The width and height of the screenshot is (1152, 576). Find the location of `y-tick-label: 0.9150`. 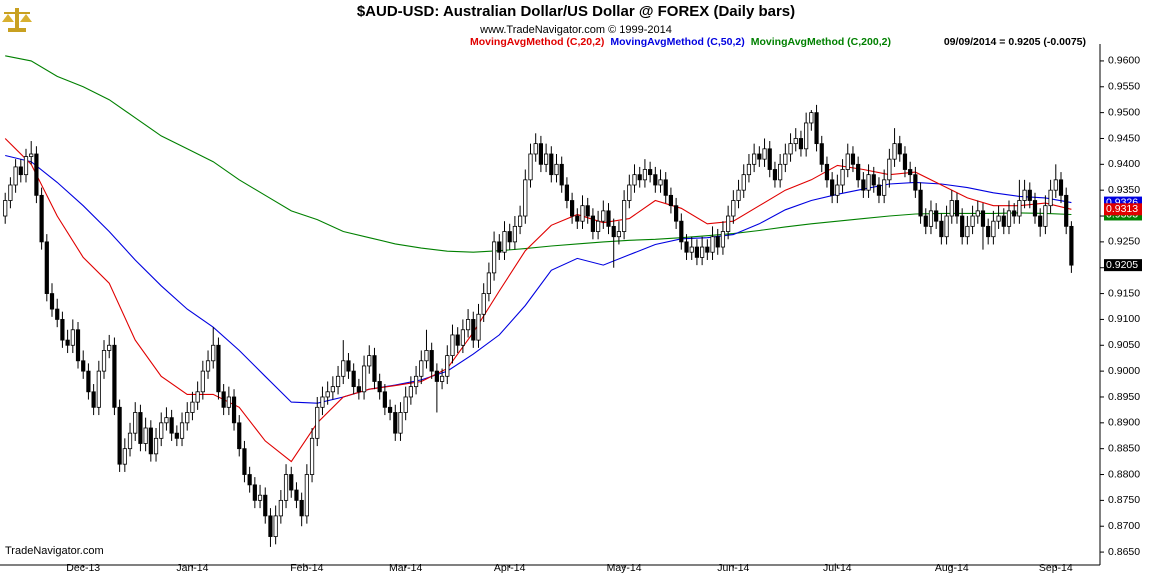

y-tick-label: 0.9150 is located at coordinates (1124, 293).